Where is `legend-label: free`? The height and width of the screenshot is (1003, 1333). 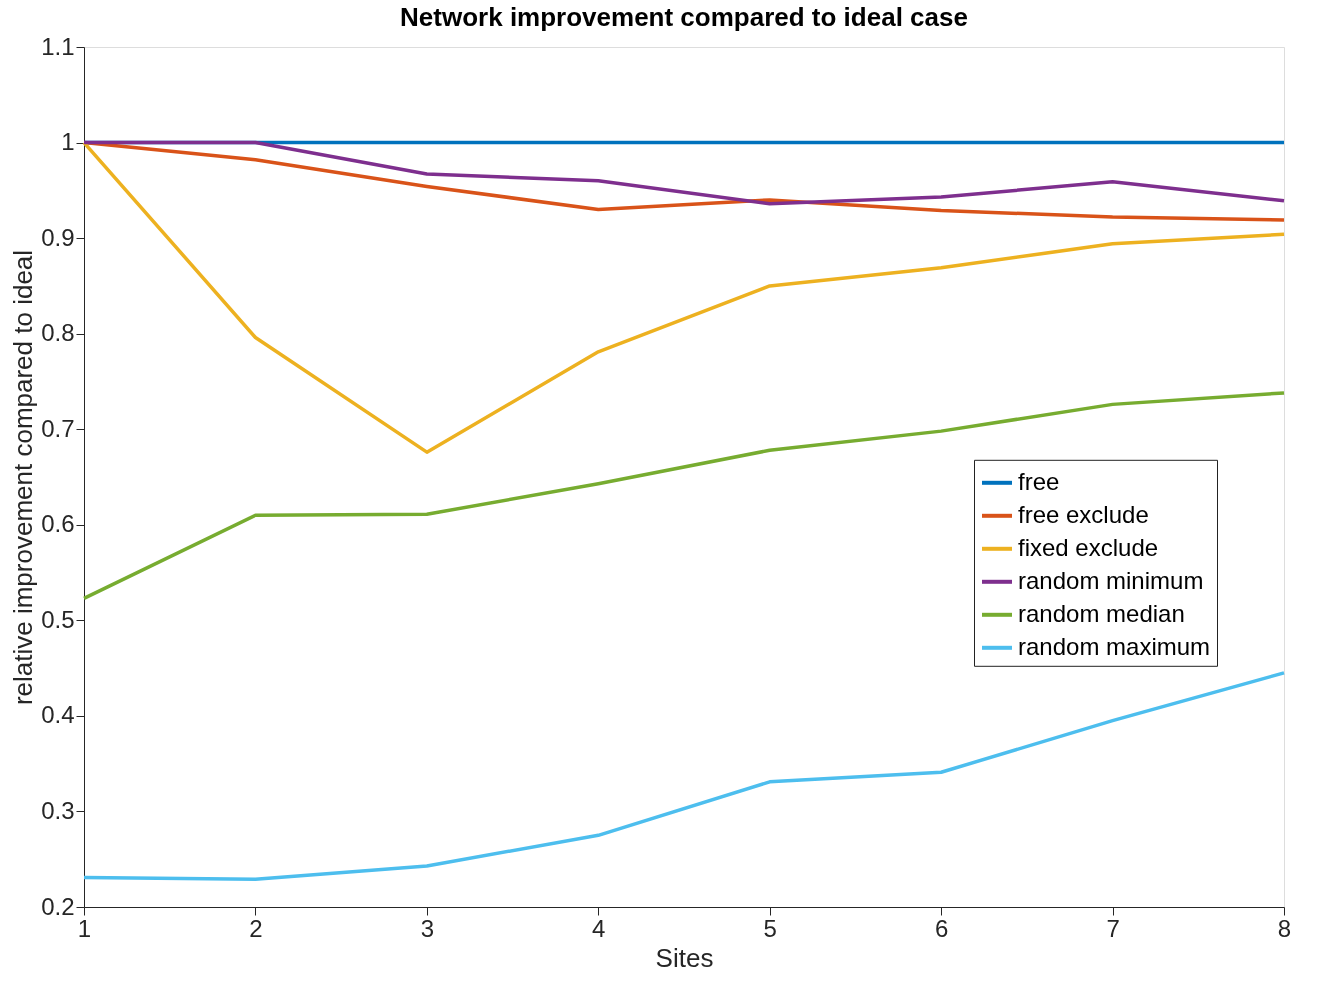
legend-label: free is located at coordinates (1039, 481).